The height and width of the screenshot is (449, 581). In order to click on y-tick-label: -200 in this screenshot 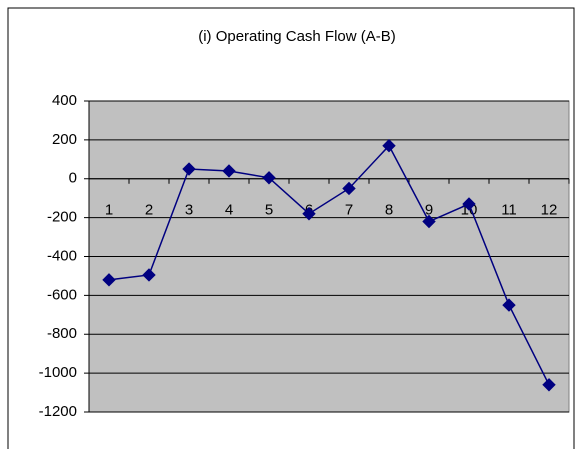, I will do `click(62, 217)`.